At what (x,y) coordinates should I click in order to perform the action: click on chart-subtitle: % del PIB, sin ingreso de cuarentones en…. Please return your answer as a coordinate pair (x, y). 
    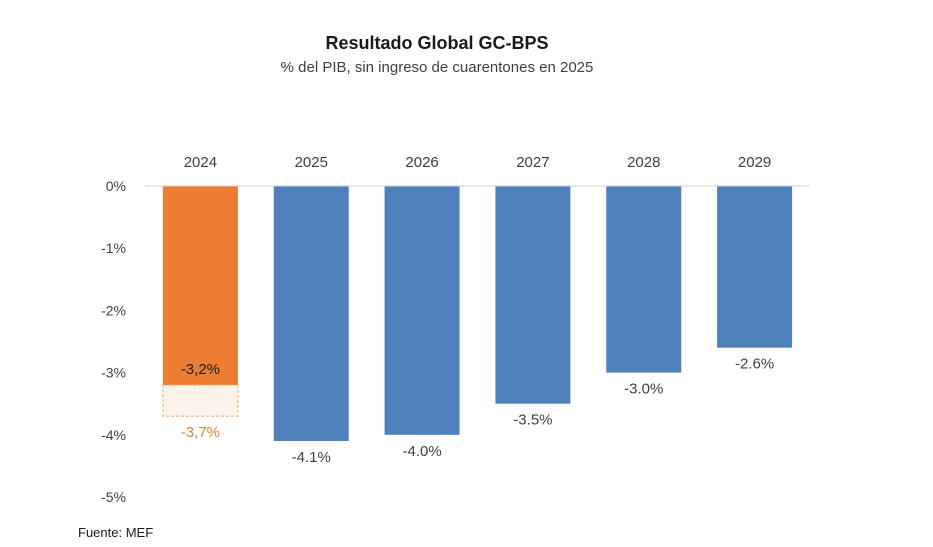
    Looking at the image, I should click on (437, 67).